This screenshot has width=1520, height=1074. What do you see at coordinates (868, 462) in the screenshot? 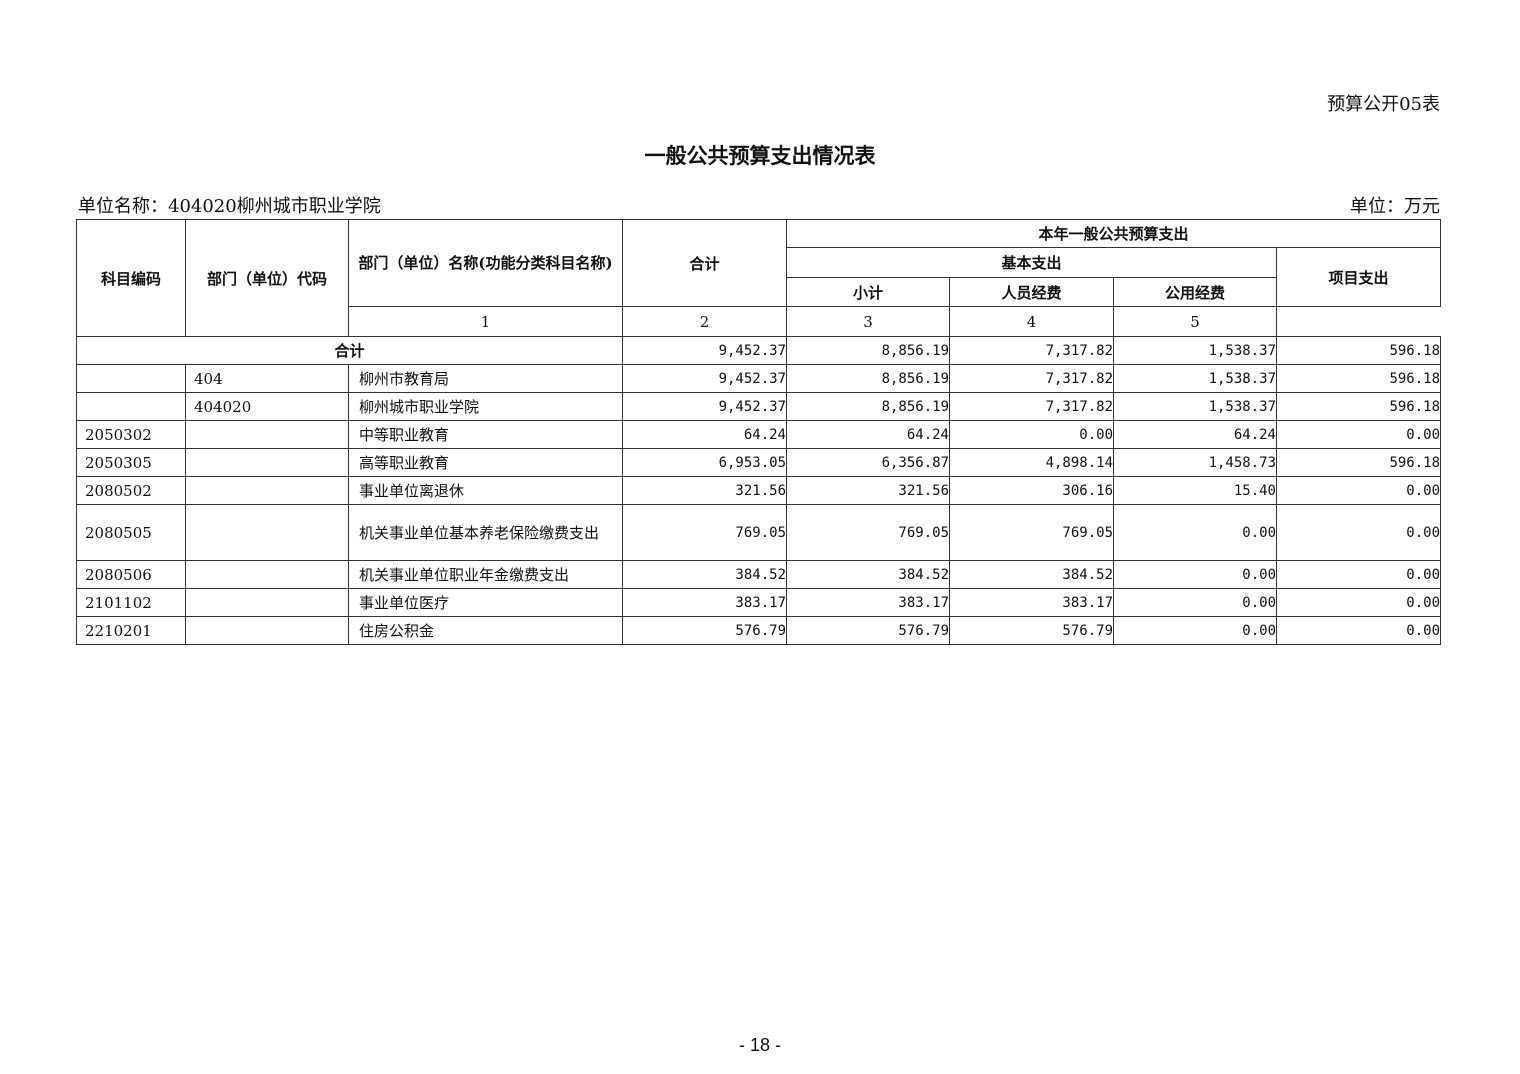
I see `cell-value: 6,356.87` at bounding box center [868, 462].